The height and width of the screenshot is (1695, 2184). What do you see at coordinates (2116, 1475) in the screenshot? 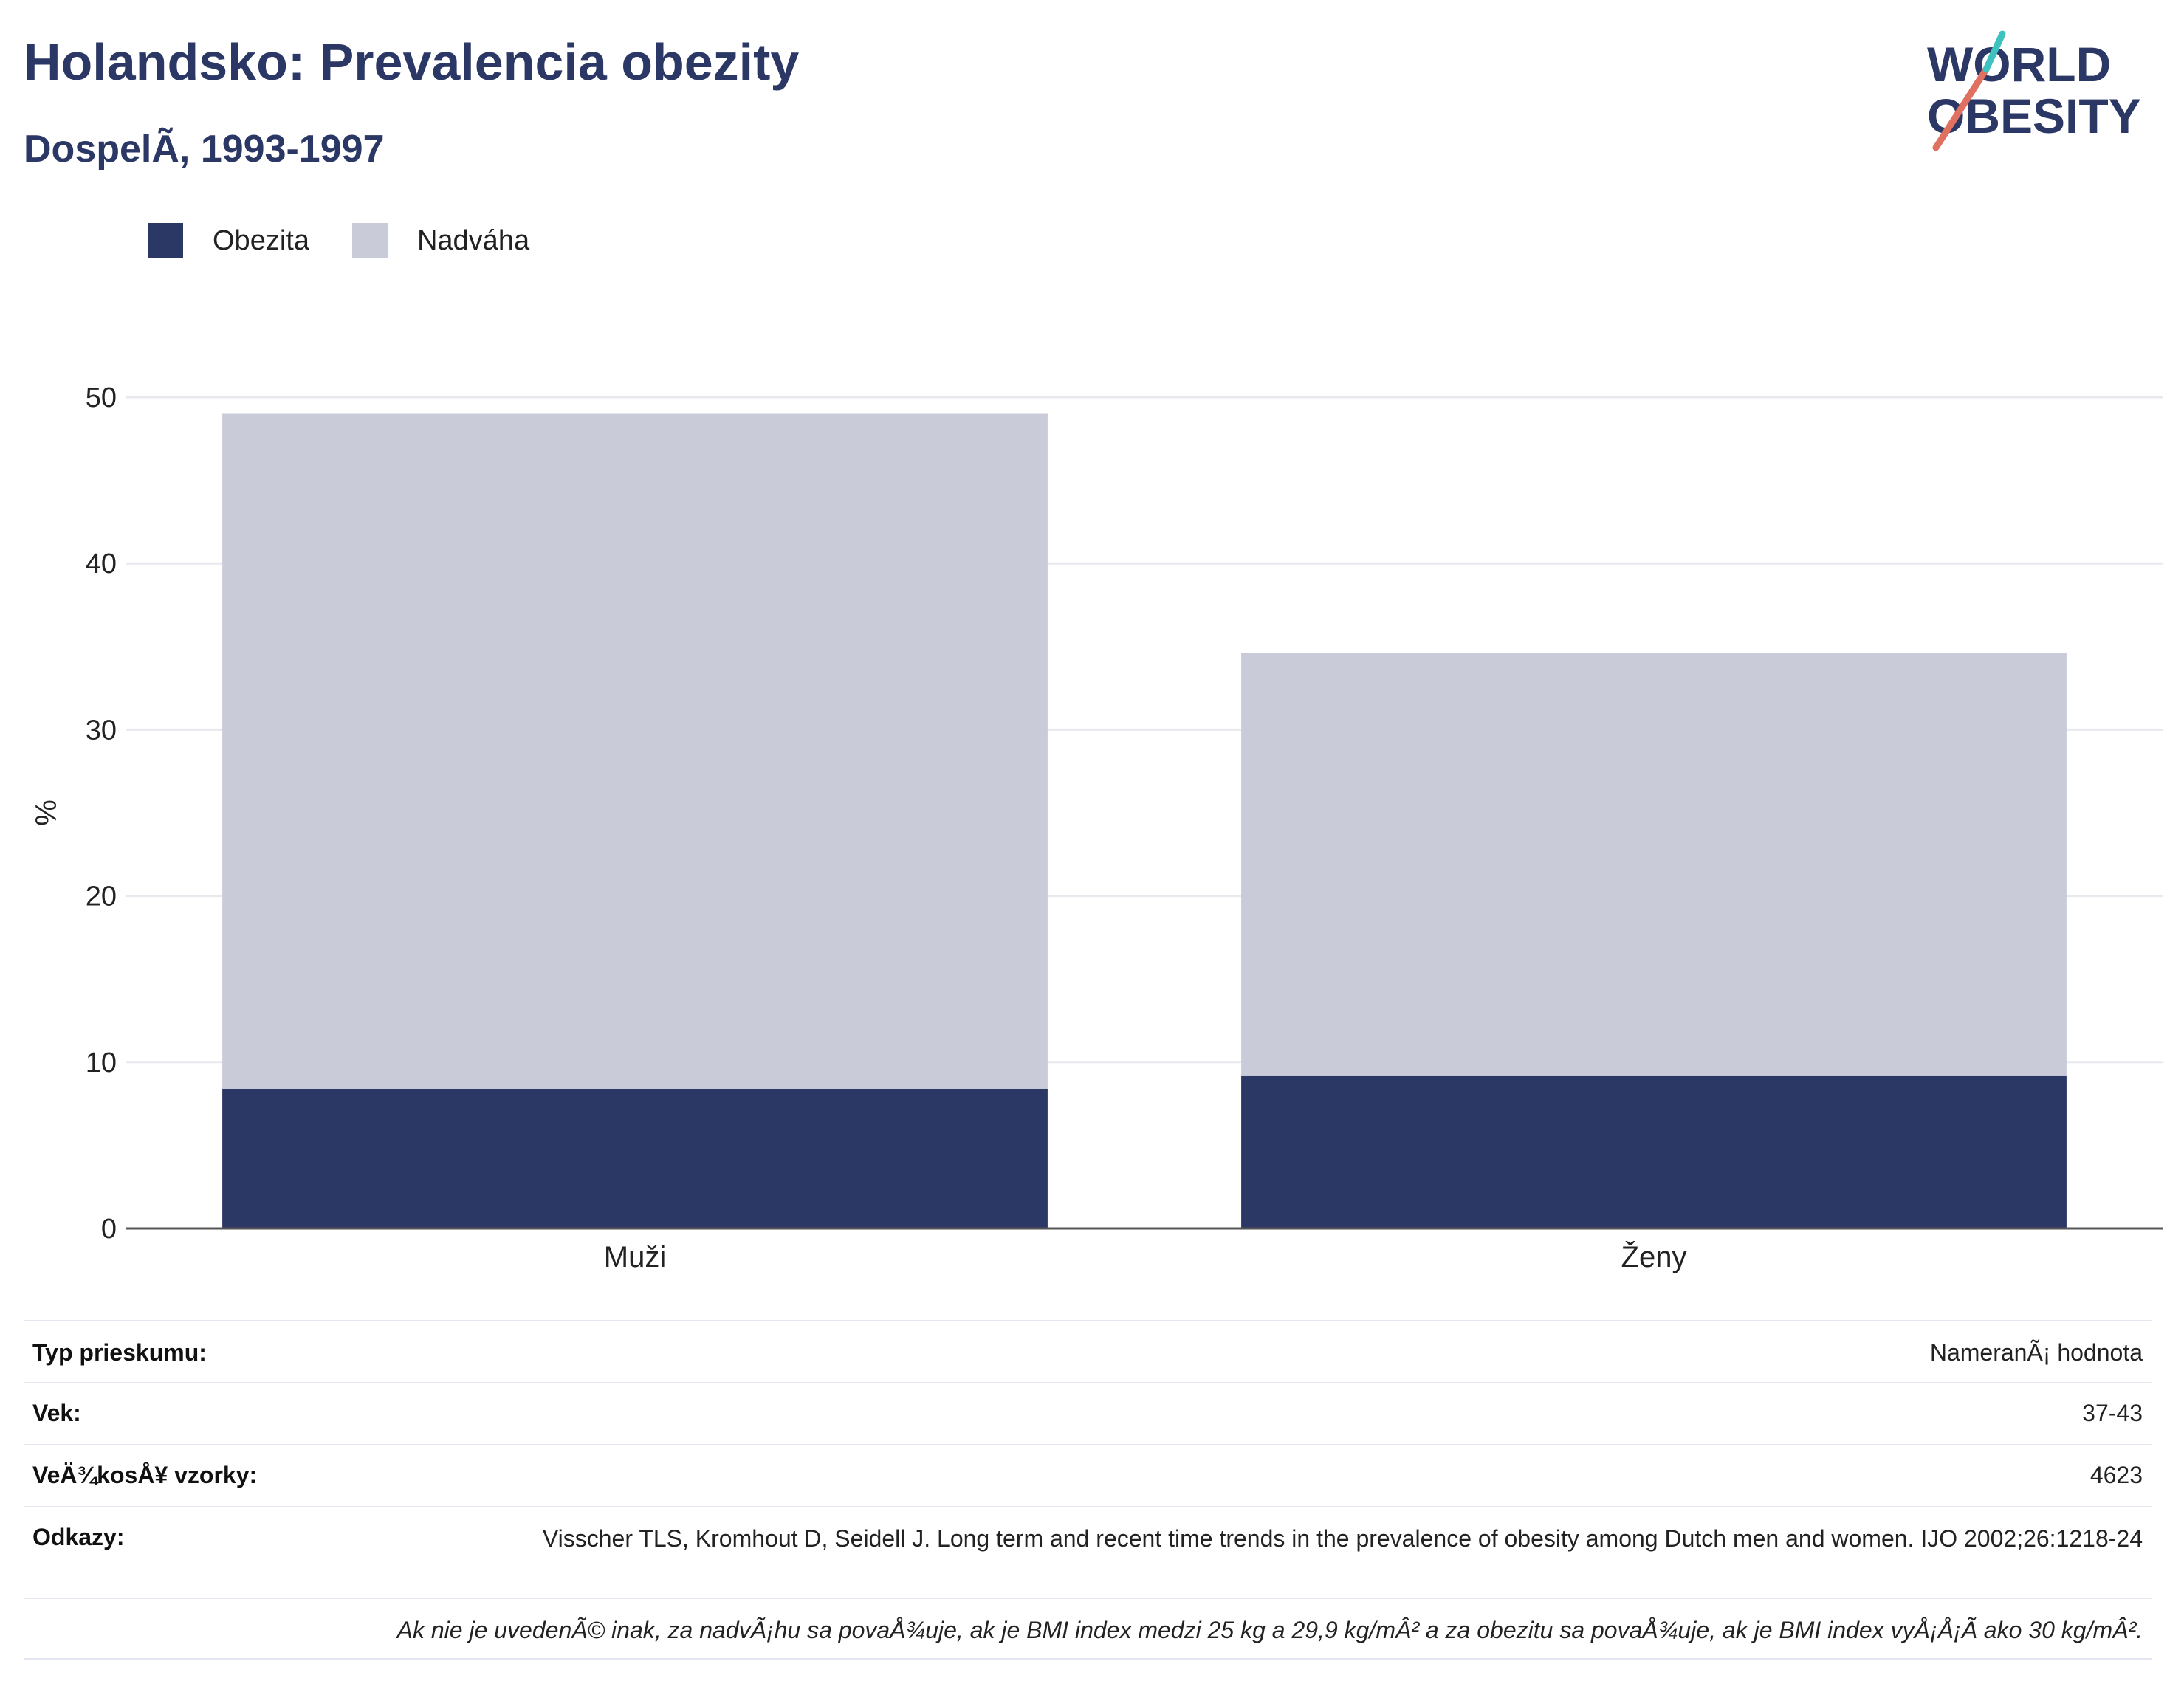
I see `sample-size-value: 4623` at bounding box center [2116, 1475].